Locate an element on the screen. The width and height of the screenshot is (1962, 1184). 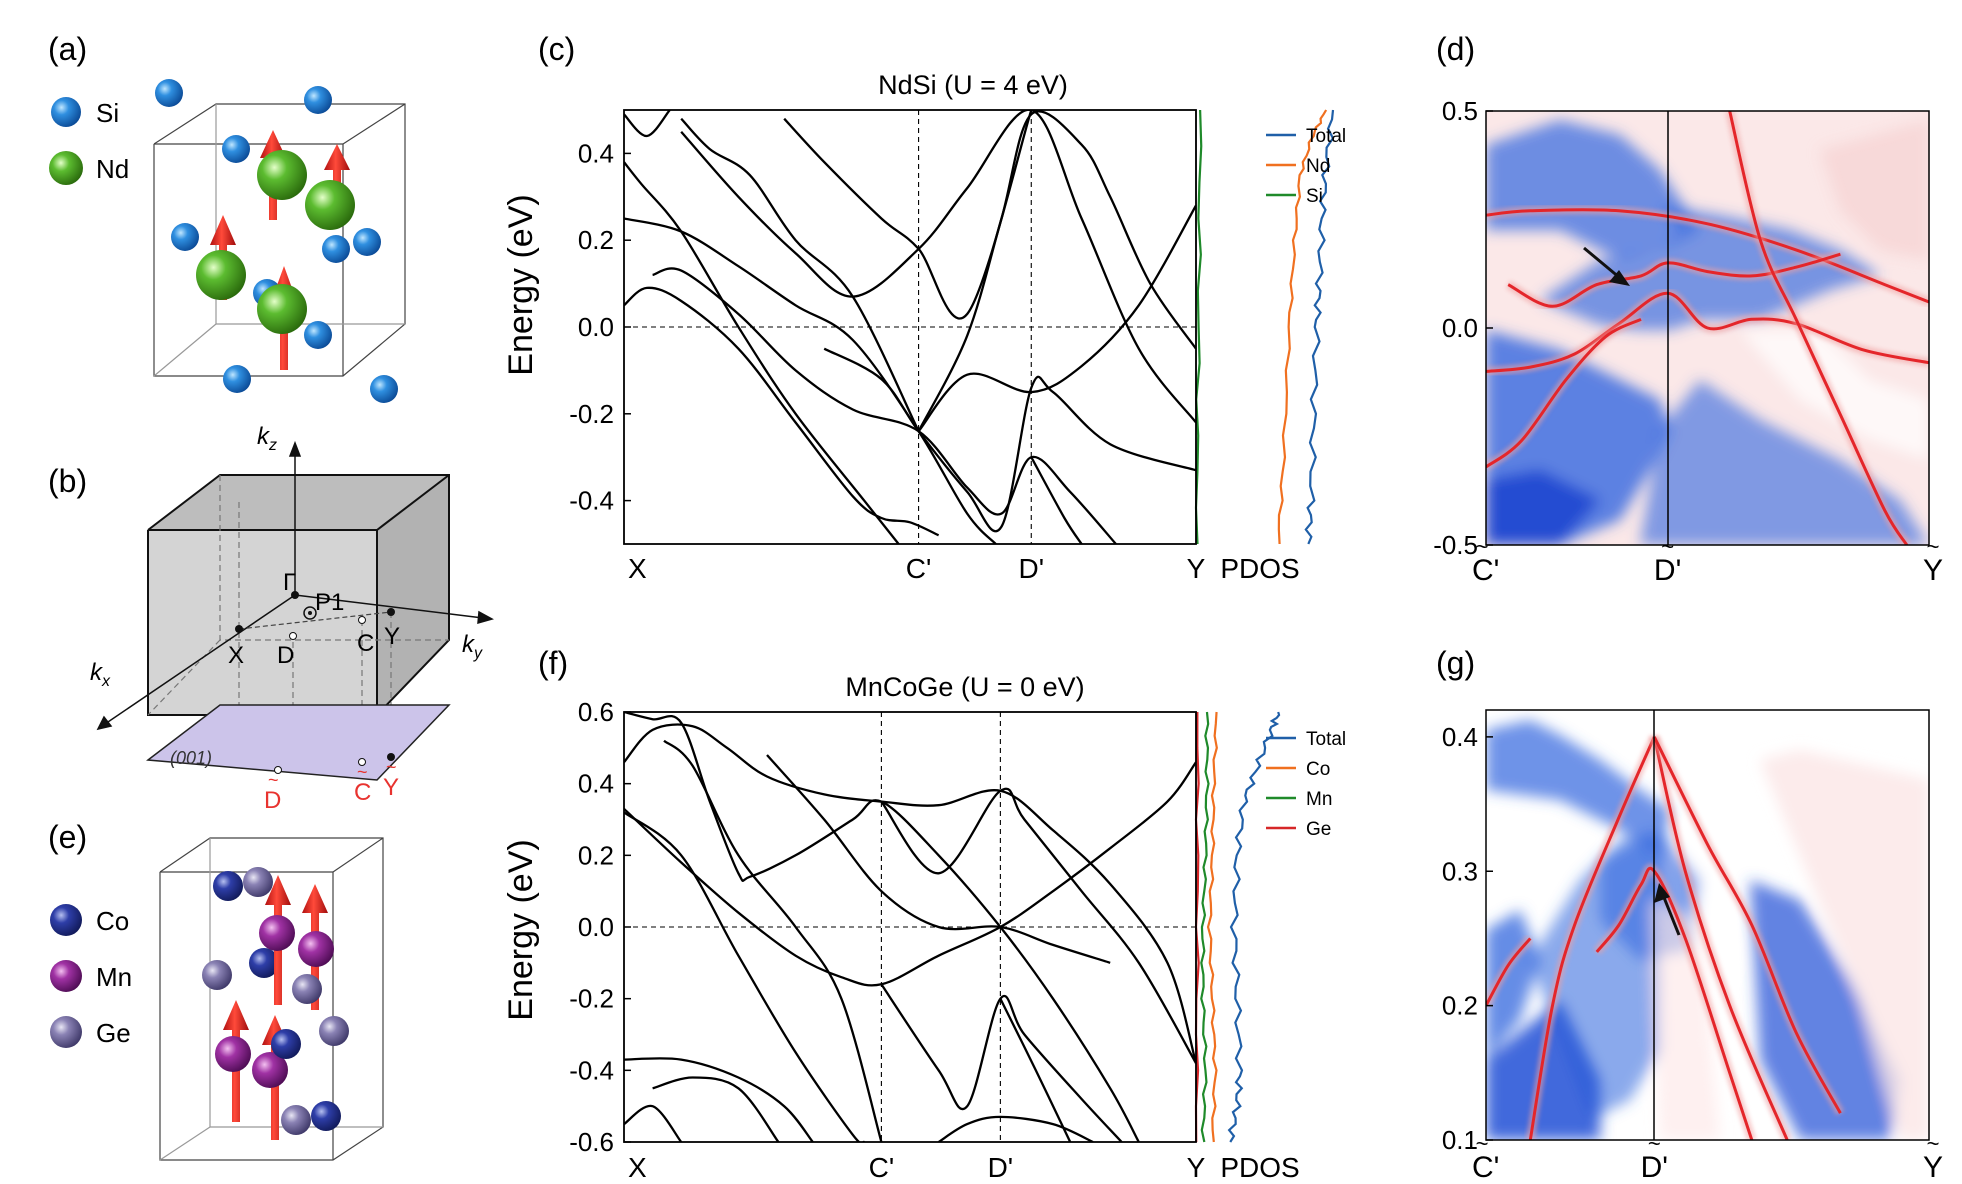
kx-label: k is located at coordinates (97, 672).